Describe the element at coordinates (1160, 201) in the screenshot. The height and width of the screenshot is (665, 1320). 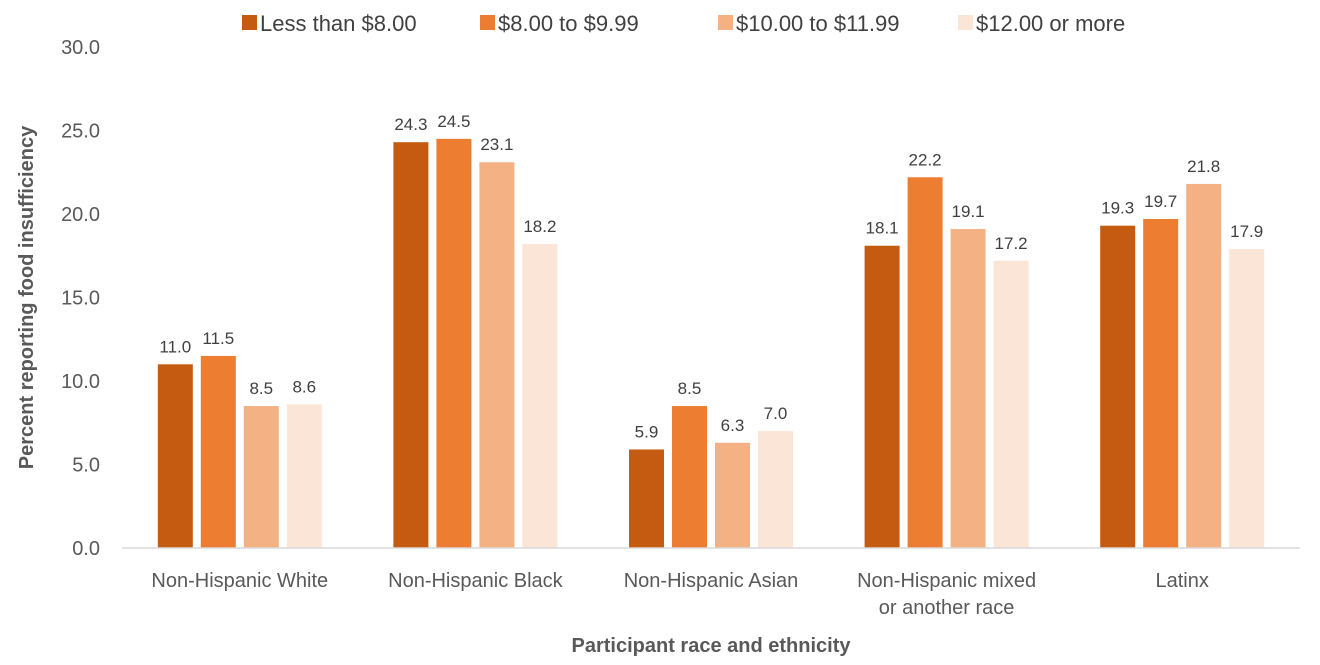
I see `data-label: 19.7` at that location.